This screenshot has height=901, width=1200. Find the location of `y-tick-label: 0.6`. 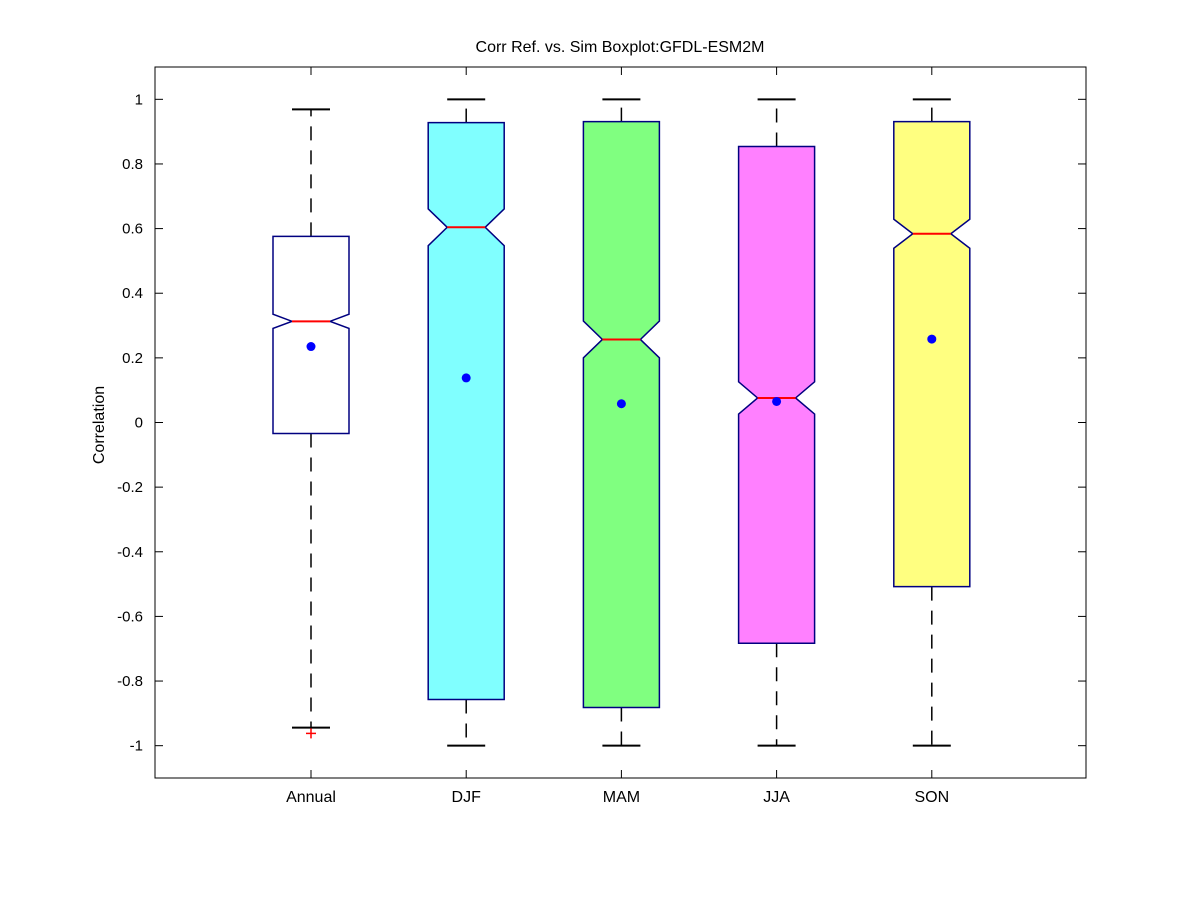

y-tick-label: 0.6 is located at coordinates (132, 229).